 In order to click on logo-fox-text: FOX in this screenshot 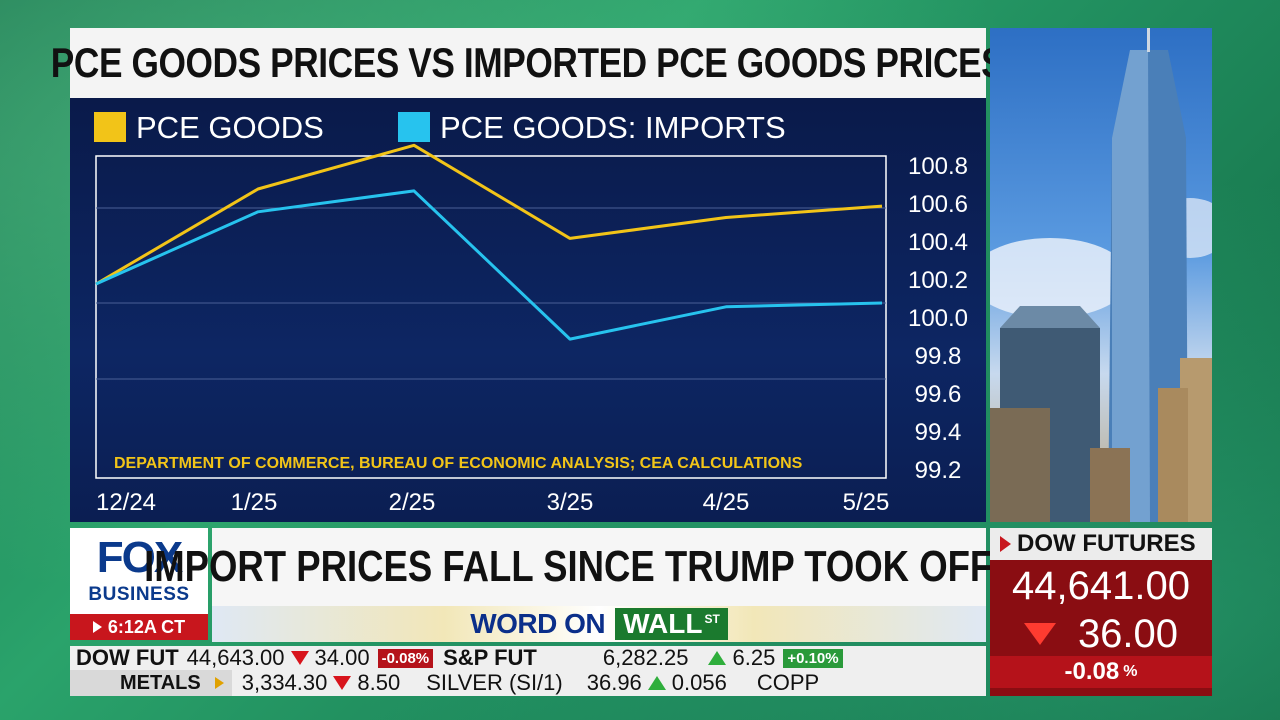, I will do `click(139, 557)`.